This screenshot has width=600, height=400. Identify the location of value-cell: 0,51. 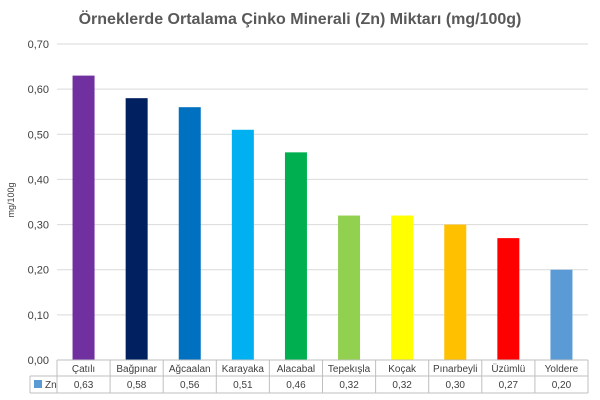
(243, 385).